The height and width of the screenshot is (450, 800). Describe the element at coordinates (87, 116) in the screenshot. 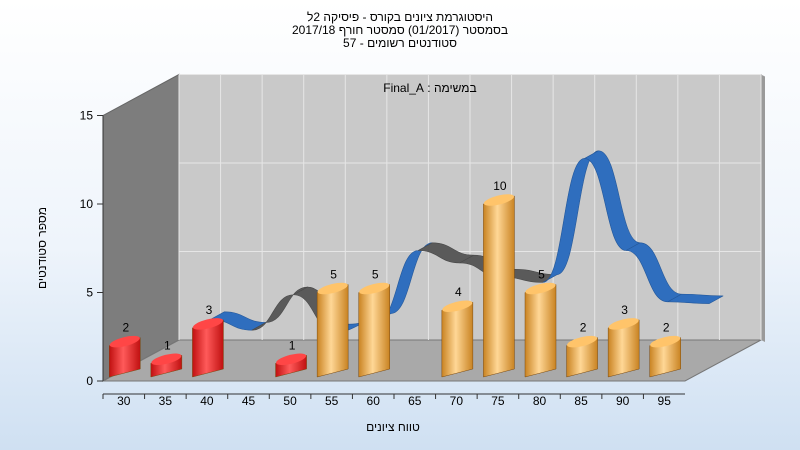

I see `y-tick-label: 15` at that location.